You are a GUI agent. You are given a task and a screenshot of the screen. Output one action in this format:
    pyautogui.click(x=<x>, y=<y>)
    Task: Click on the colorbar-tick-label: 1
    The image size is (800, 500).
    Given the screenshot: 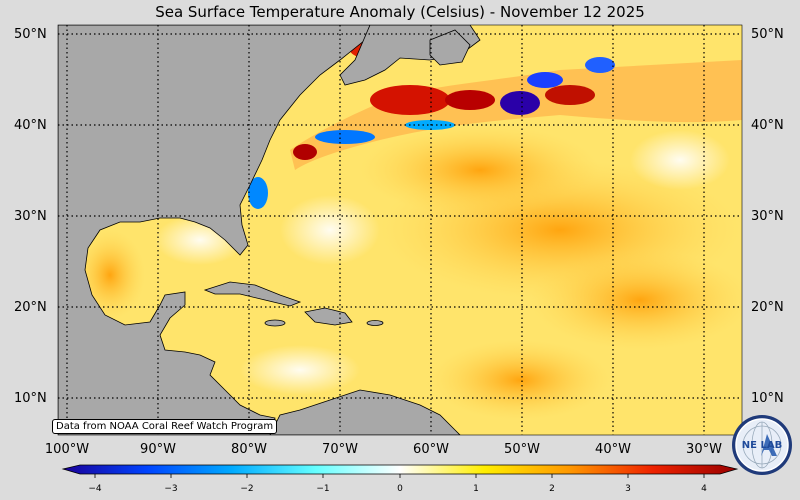 What is the action you would take?
    pyautogui.click(x=476, y=489)
    